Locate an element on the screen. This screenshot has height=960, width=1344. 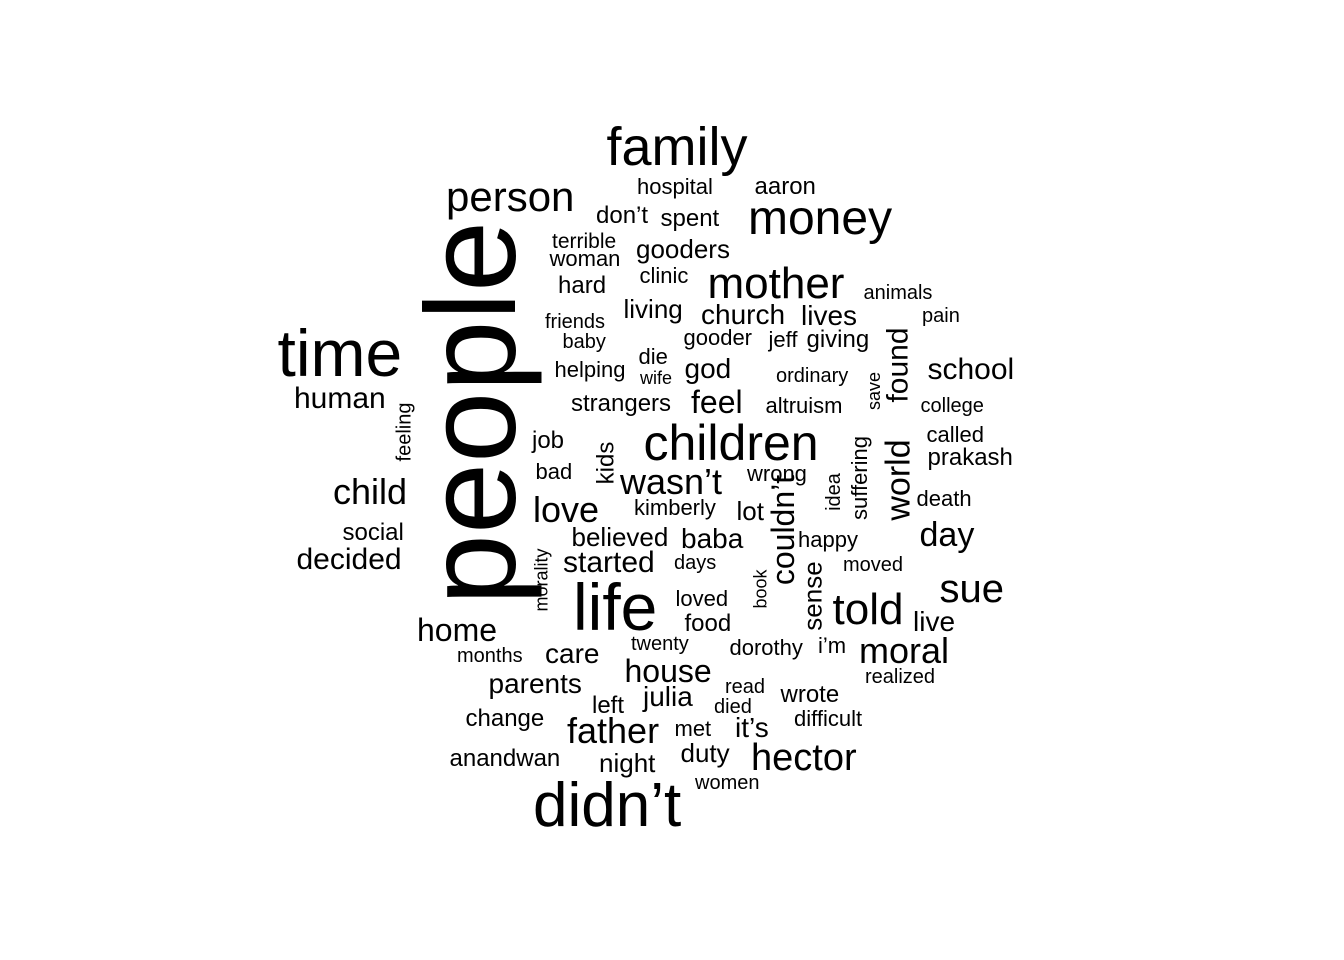
cloud-word: living is located at coordinates (653, 309).